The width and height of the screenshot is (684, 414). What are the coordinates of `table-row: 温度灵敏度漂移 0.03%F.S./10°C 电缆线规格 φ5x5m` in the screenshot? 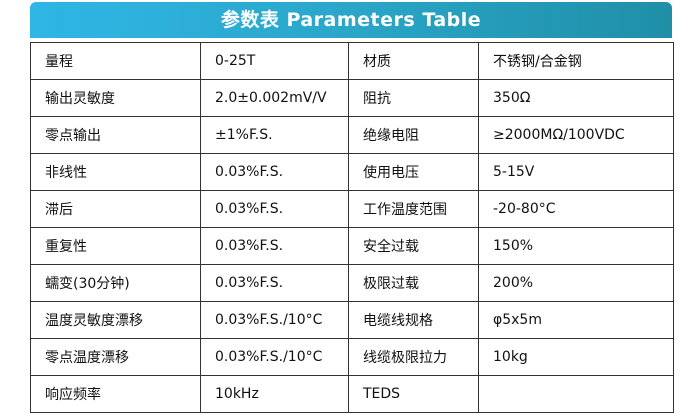 It's located at (352, 320).